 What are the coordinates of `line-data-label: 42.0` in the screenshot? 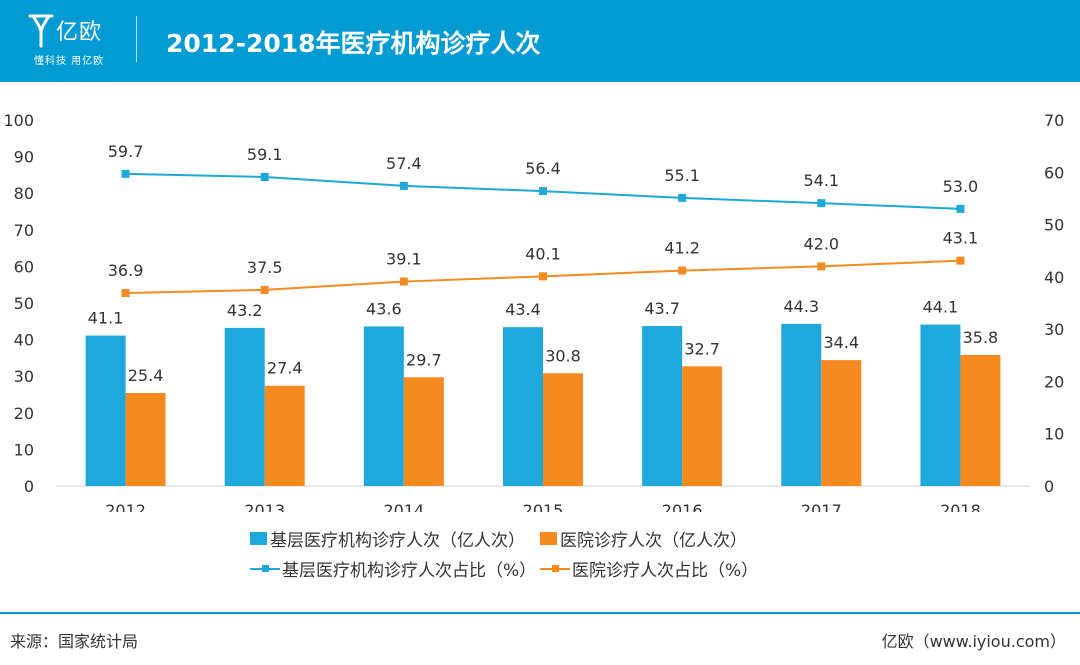 It's located at (821, 243).